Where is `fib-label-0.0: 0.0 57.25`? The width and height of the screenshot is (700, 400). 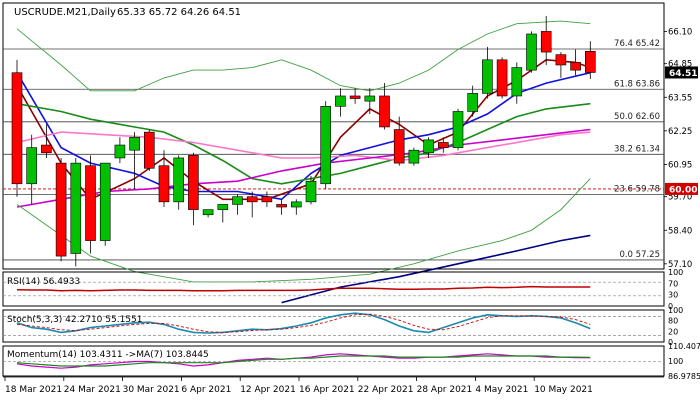
fib-label-0.0: 0.0 57.25 is located at coordinates (639, 255).